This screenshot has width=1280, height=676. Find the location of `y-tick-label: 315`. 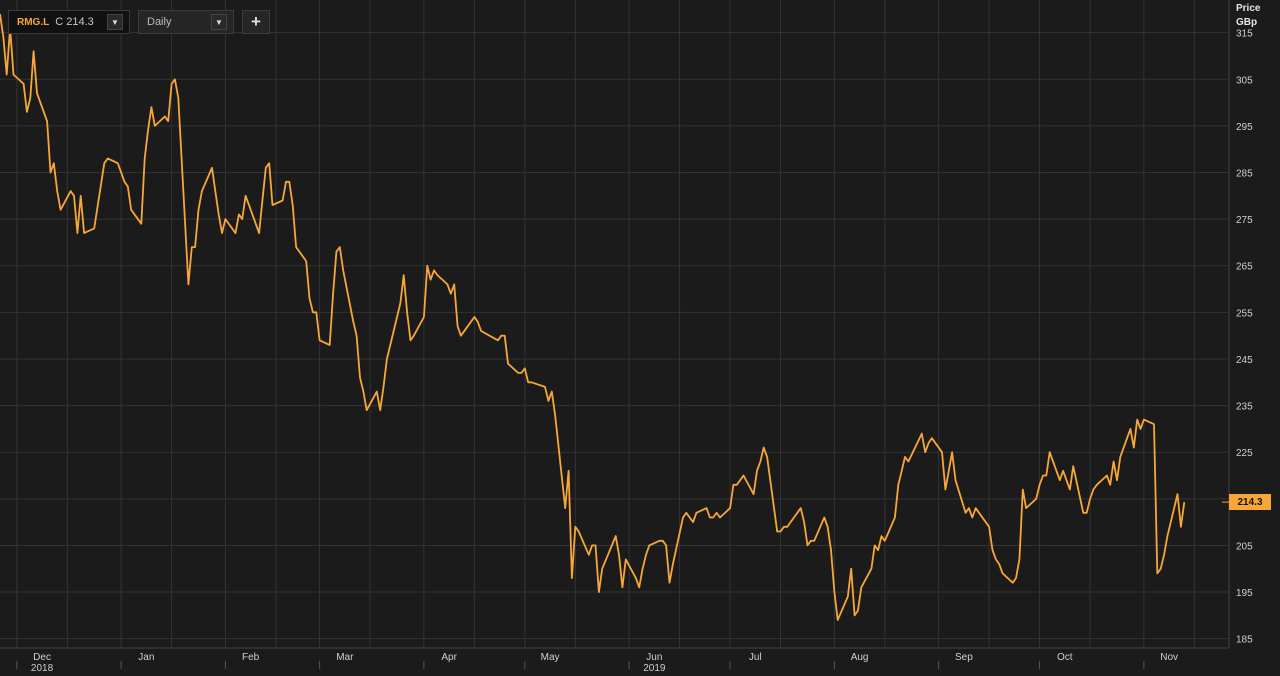

y-tick-label: 315 is located at coordinates (1244, 34).